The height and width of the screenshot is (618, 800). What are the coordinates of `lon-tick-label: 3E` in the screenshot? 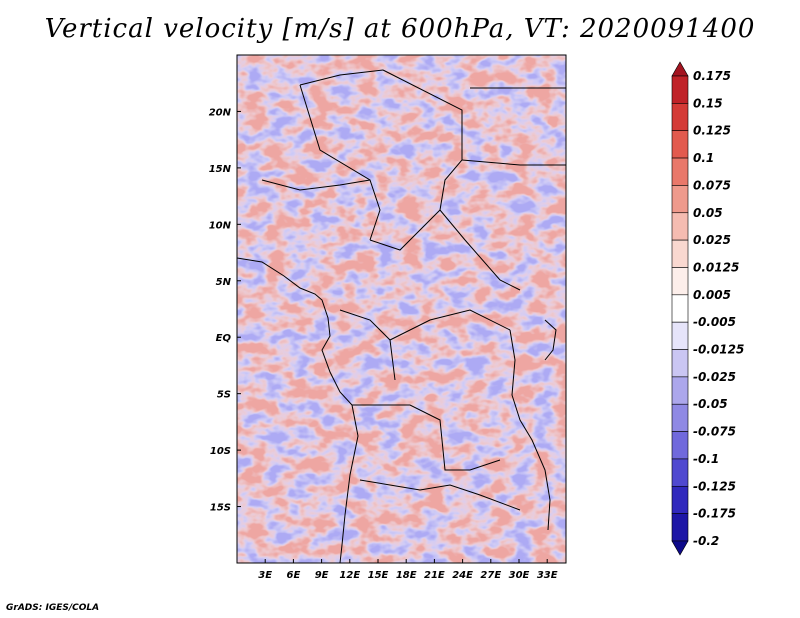 It's located at (265, 575).